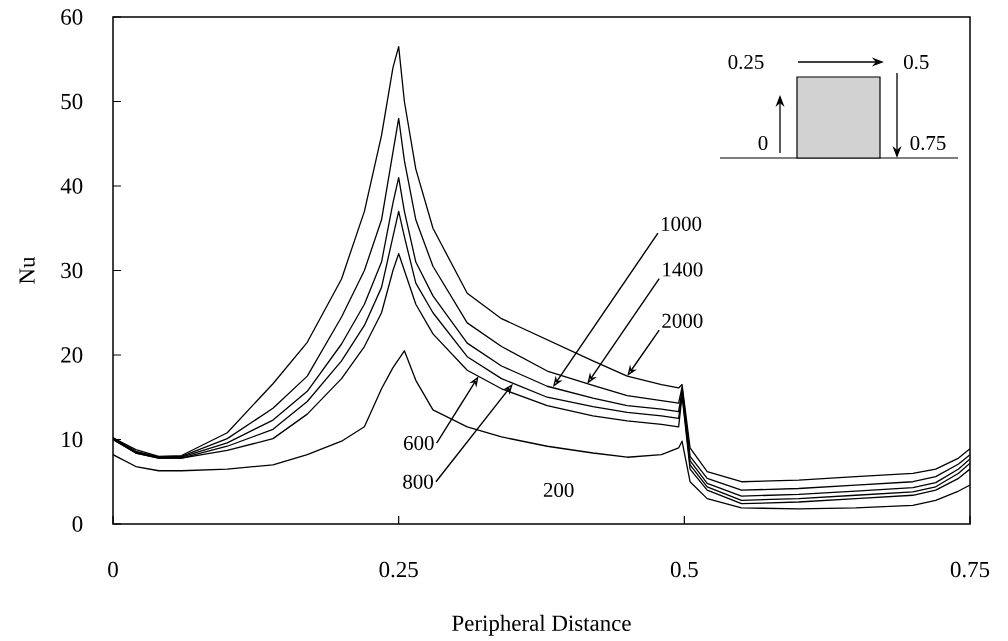 This screenshot has width=1008, height=641. I want to click on annotation: 800, so click(418, 481).